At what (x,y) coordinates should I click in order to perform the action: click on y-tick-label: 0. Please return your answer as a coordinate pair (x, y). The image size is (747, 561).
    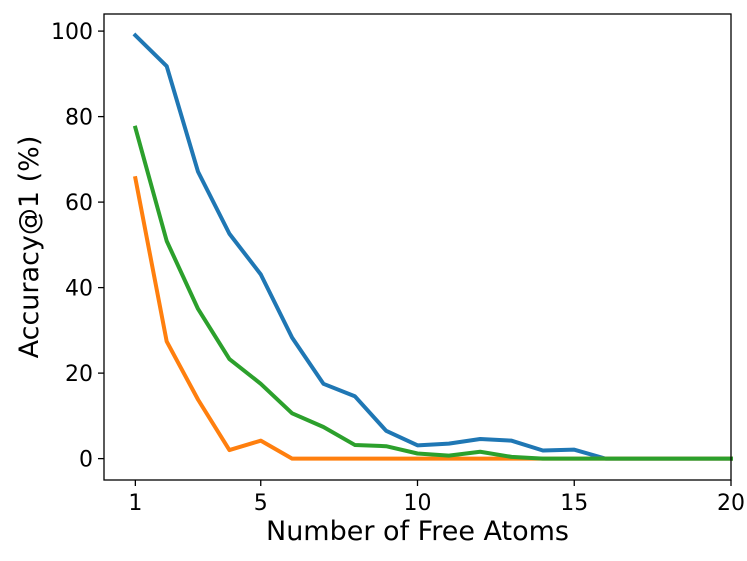
    Looking at the image, I should click on (86, 460).